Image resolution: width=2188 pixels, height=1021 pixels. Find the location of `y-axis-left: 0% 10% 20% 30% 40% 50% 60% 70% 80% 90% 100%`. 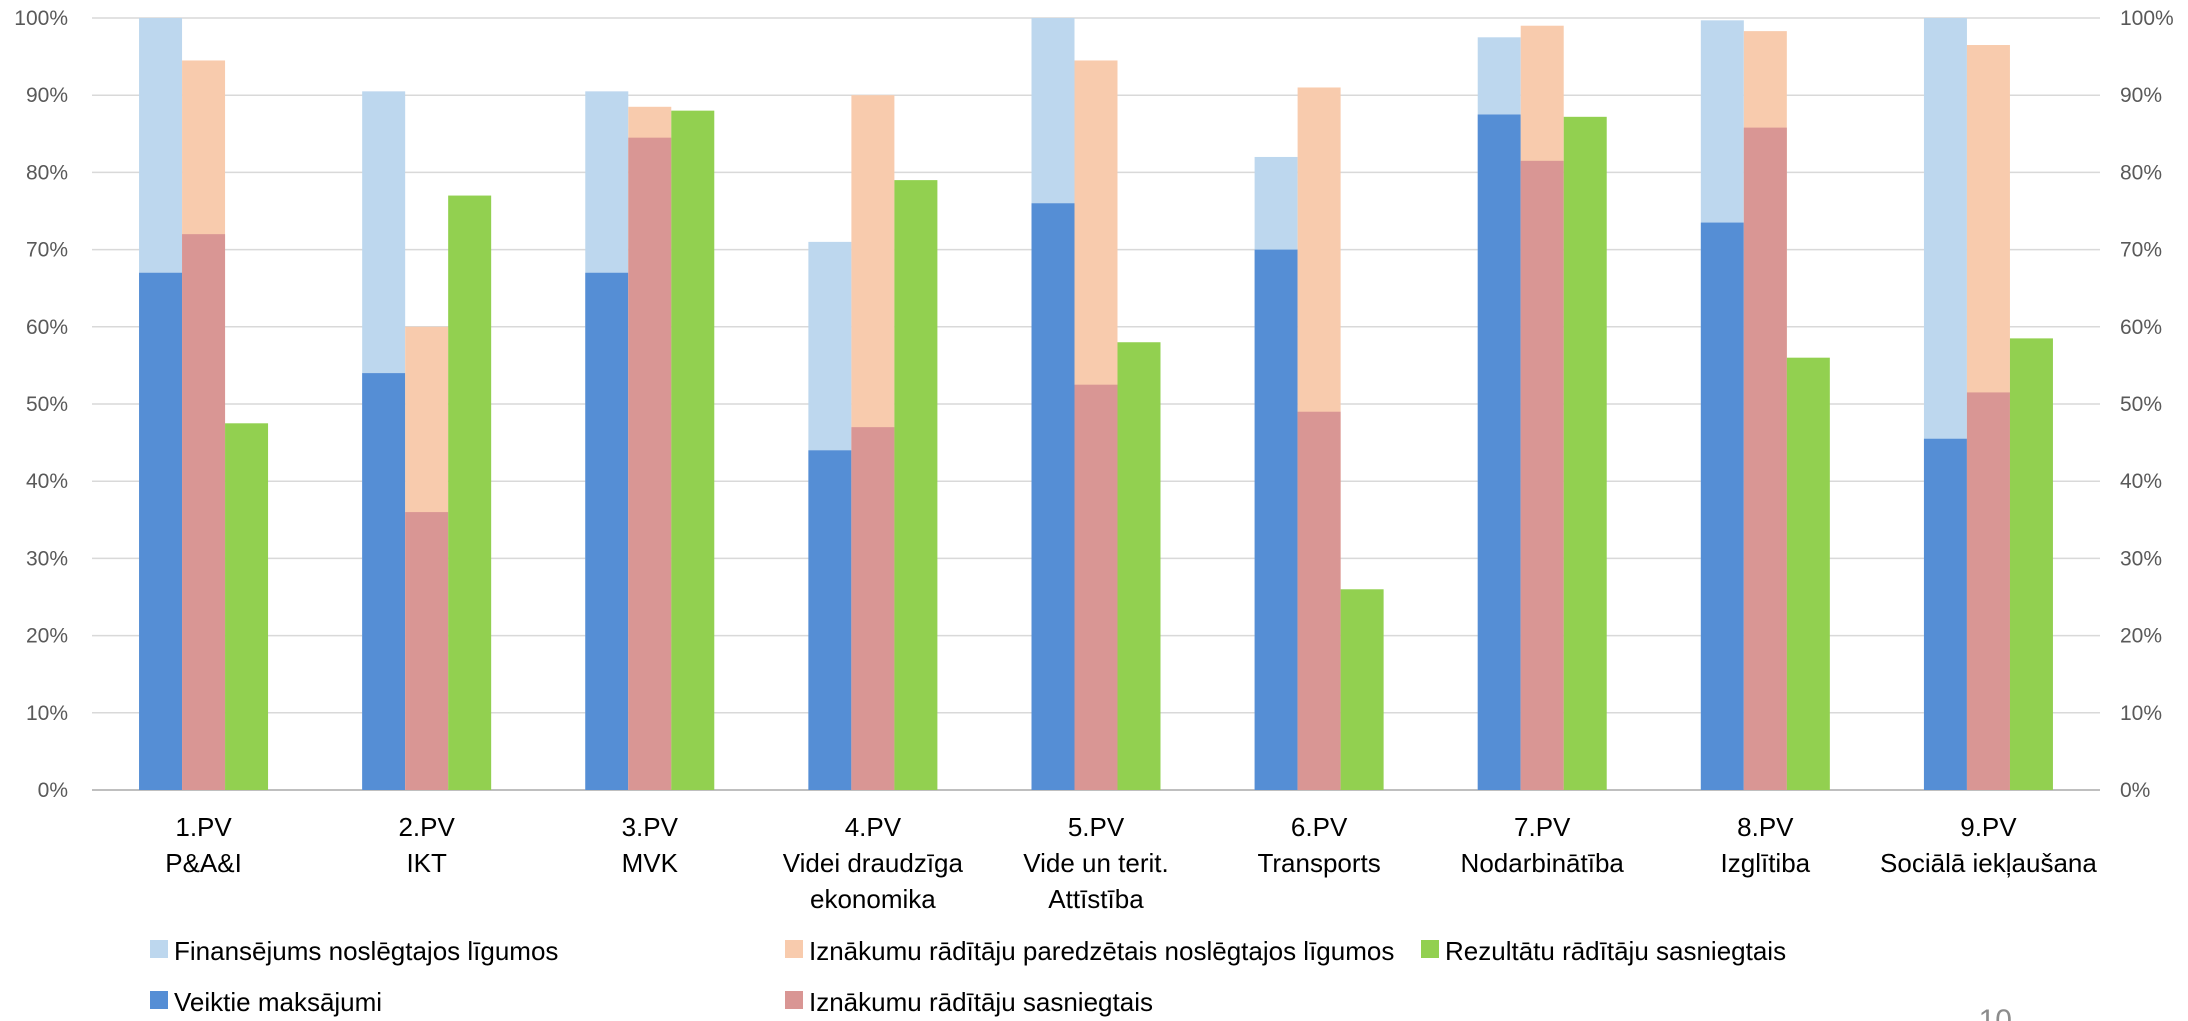

y-axis-left: 0% 10% 20% 30% 40% 50% 60% 70% 80% 90% 100% is located at coordinates (41, 404).